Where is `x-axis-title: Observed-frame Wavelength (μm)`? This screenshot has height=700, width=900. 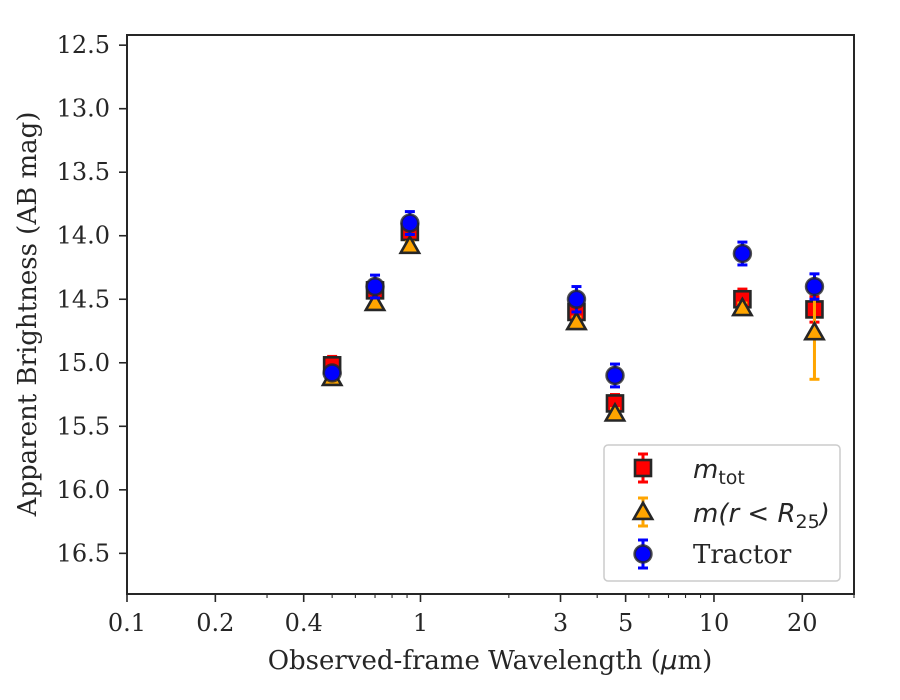 x-axis-title: Observed-frame Wavelength (μm) is located at coordinates (490, 661).